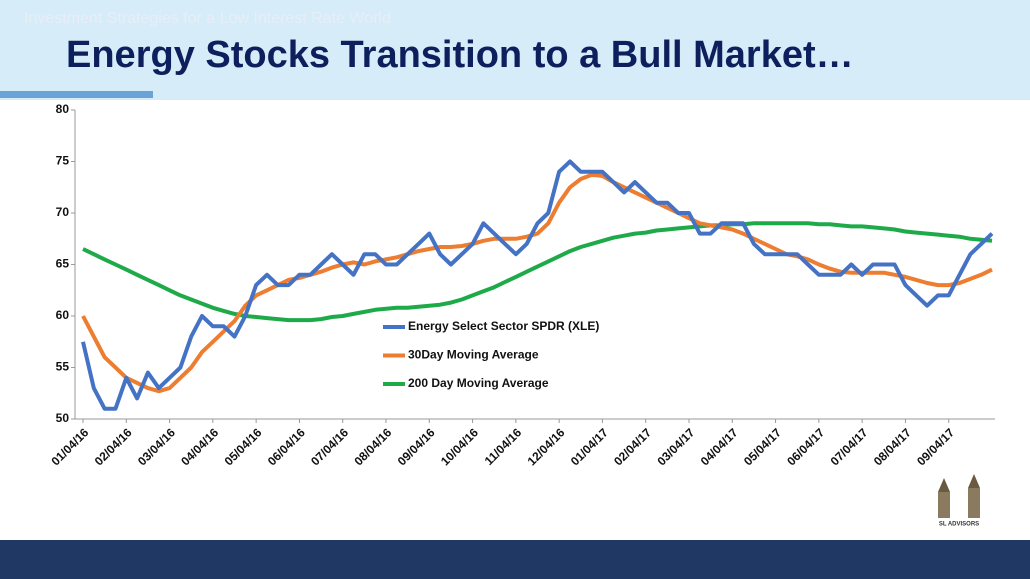 The image size is (1030, 579). What do you see at coordinates (805, 446) in the screenshot?
I see `x-tick-label: 06/04/17` at bounding box center [805, 446].